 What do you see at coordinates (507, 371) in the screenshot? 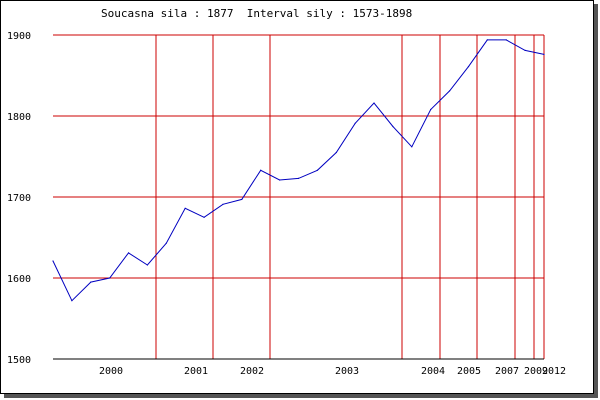
I see `x-tick-label: 2007` at bounding box center [507, 371].